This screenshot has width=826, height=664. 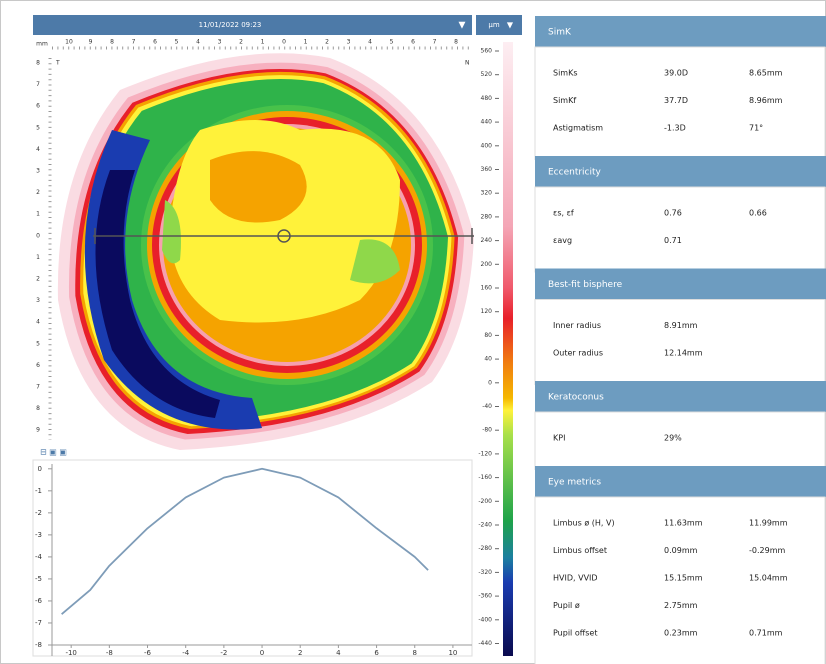 What do you see at coordinates (415, 653) in the screenshot?
I see `x-tick-label: 8` at bounding box center [415, 653].